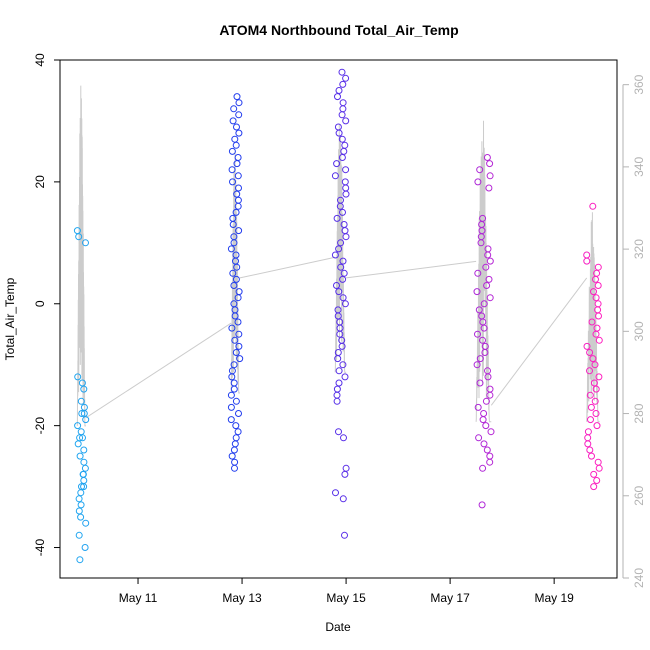  Describe the element at coordinates (639, 578) in the screenshot. I see `y-right-tick-label: 240` at that location.